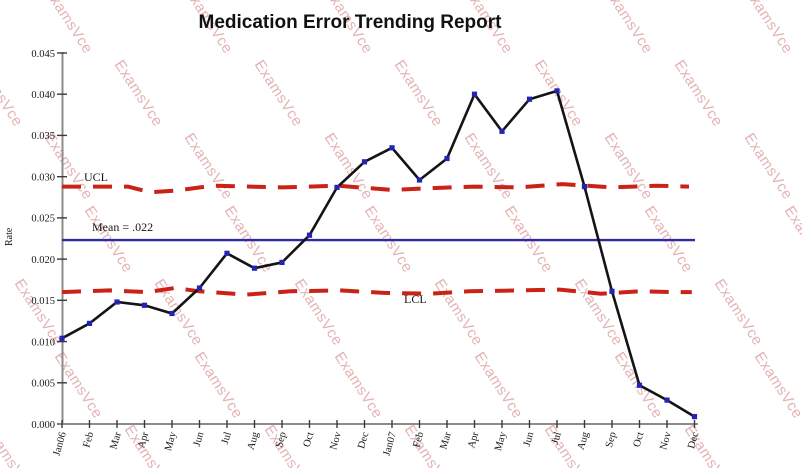 The height and width of the screenshot is (468, 802). What do you see at coordinates (43, 219) in the screenshot?
I see `y-tick-label: 0.025` at bounding box center [43, 219].